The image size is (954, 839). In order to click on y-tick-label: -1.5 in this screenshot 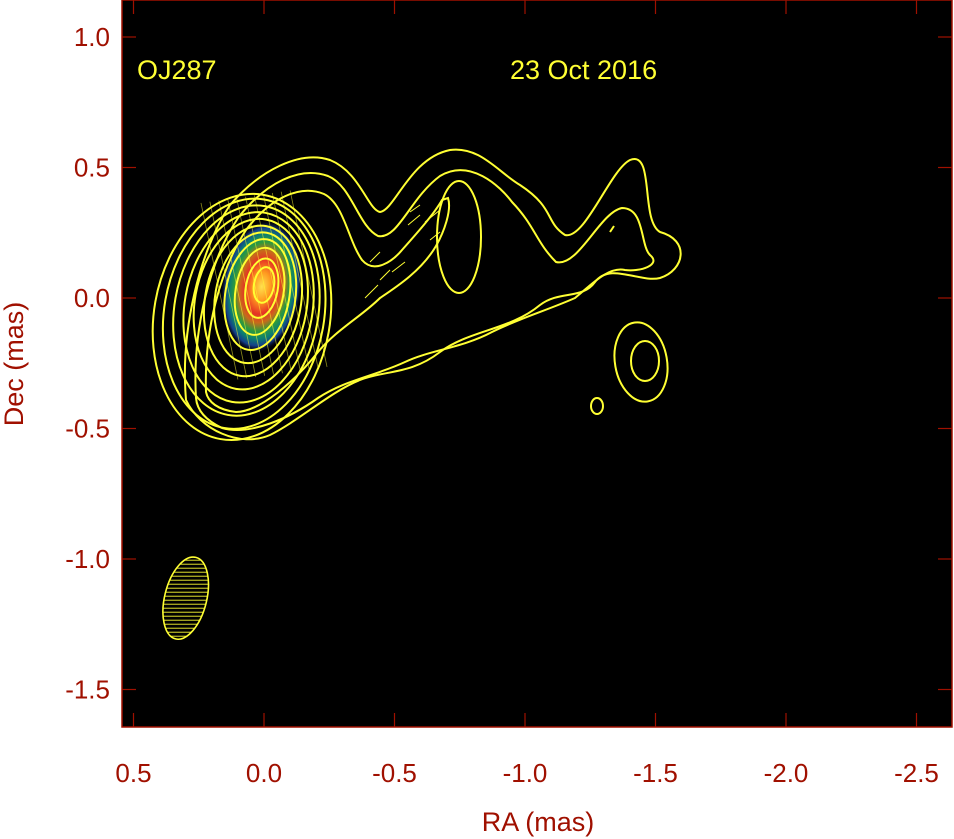, I will do `click(87, 690)`.